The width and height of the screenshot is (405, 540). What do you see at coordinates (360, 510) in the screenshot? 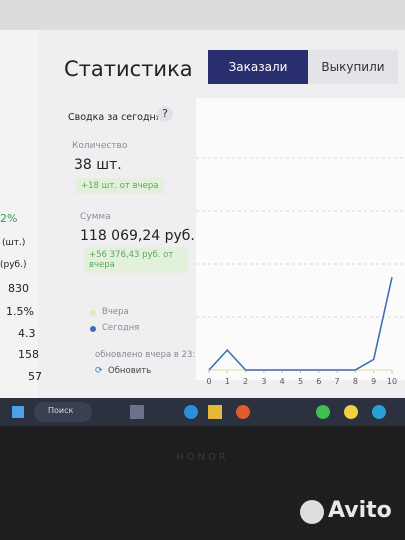
I see `watermark: Avito` at bounding box center [360, 510].